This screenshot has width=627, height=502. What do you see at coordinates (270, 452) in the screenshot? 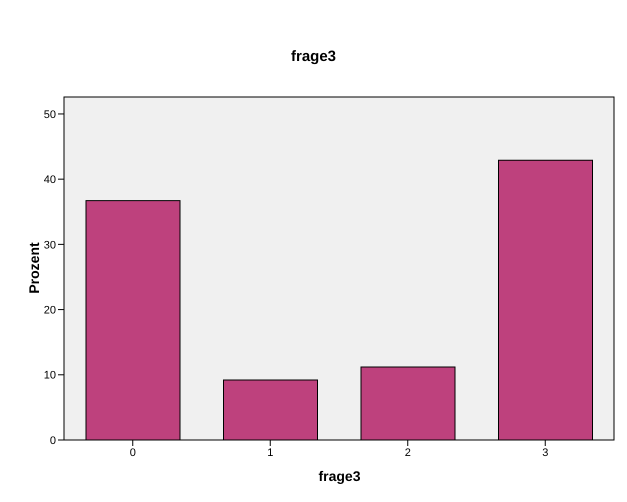
I see `x-tick-label: 1` at bounding box center [270, 452].